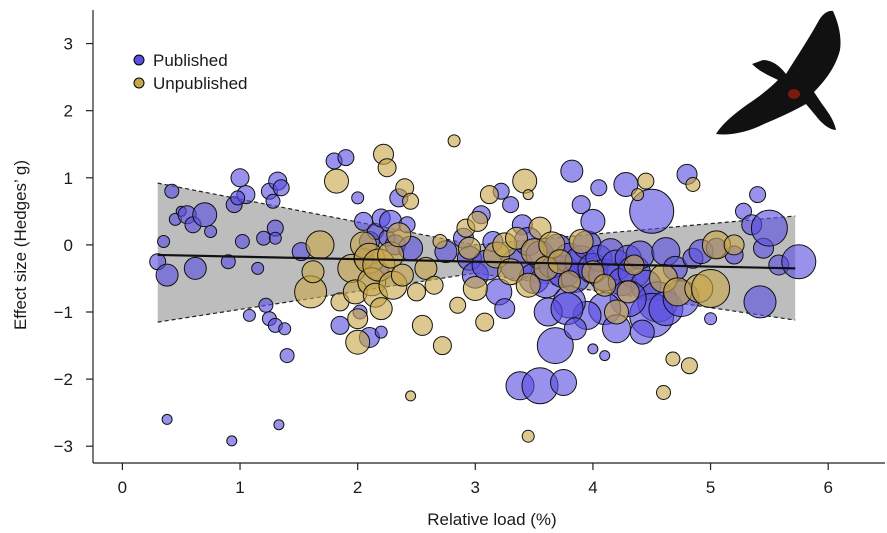 The image size is (887, 533). What do you see at coordinates (68, 178) in the screenshot?
I see `y-tick-label: 1` at bounding box center [68, 178].